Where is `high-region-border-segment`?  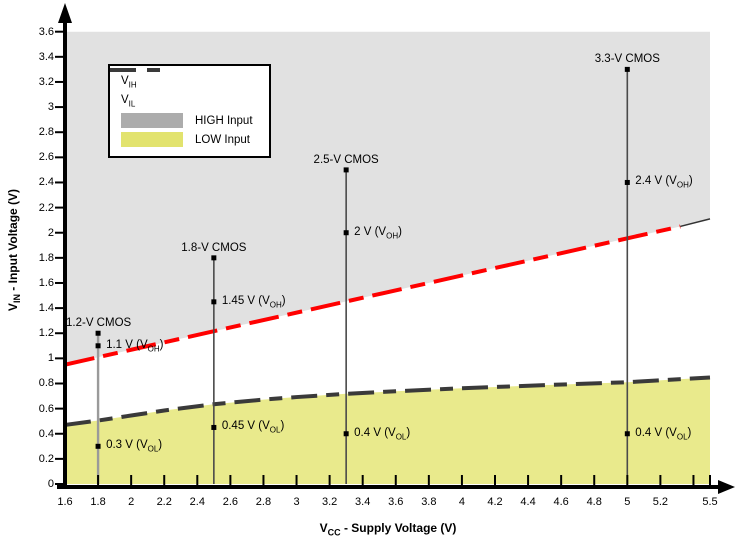 high-region-border-segment is located at coordinates (695, 223).